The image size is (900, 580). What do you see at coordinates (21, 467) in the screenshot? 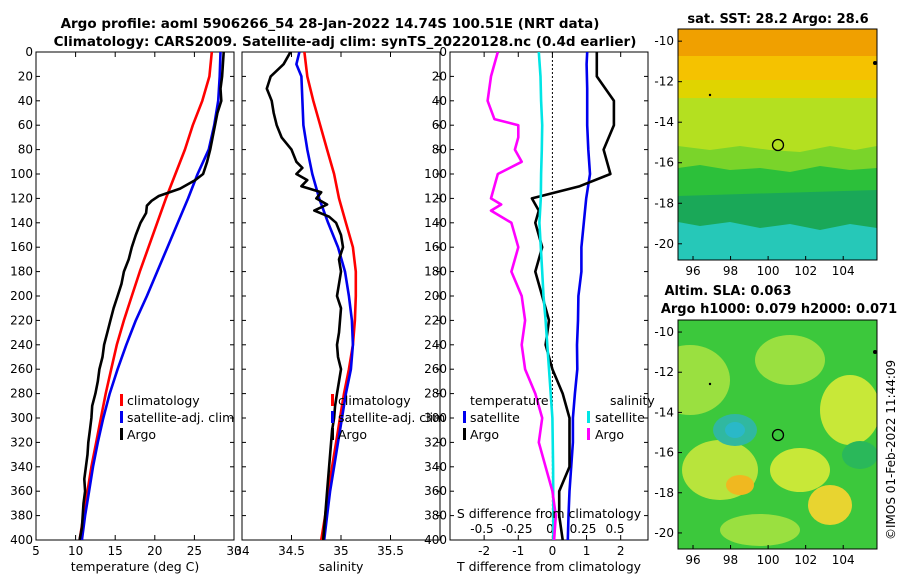
I see `temperature-ytick-label: 340` at bounding box center [21, 467].